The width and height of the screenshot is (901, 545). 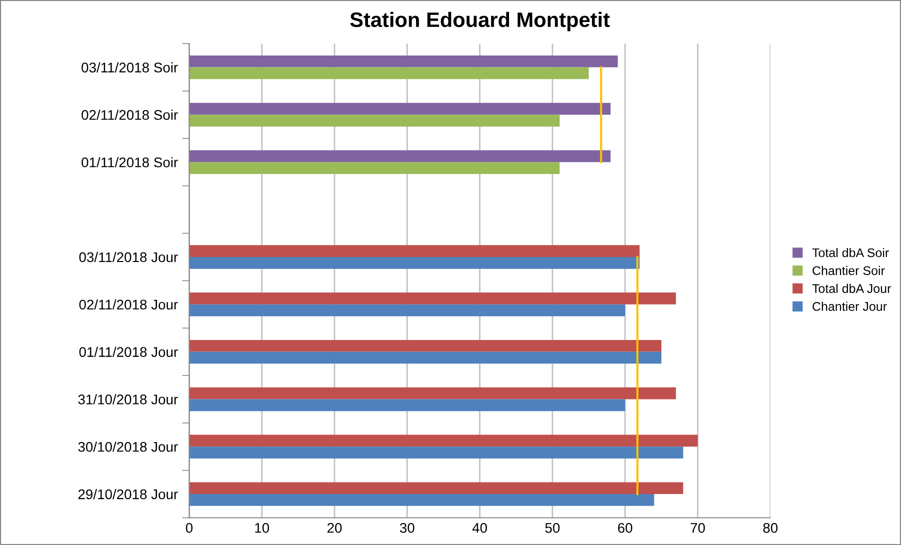 I want to click on y-tick-label: 31/10/2018 Jour, so click(x=128, y=399).